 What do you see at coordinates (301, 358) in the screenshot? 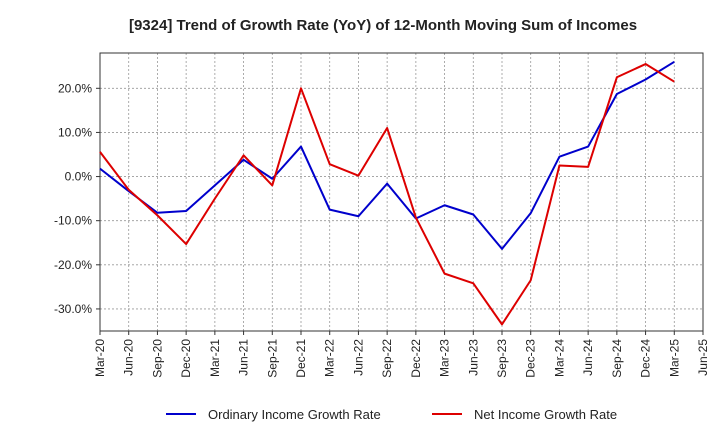
I see `x-tick-label: Dec-21` at bounding box center [301, 358].